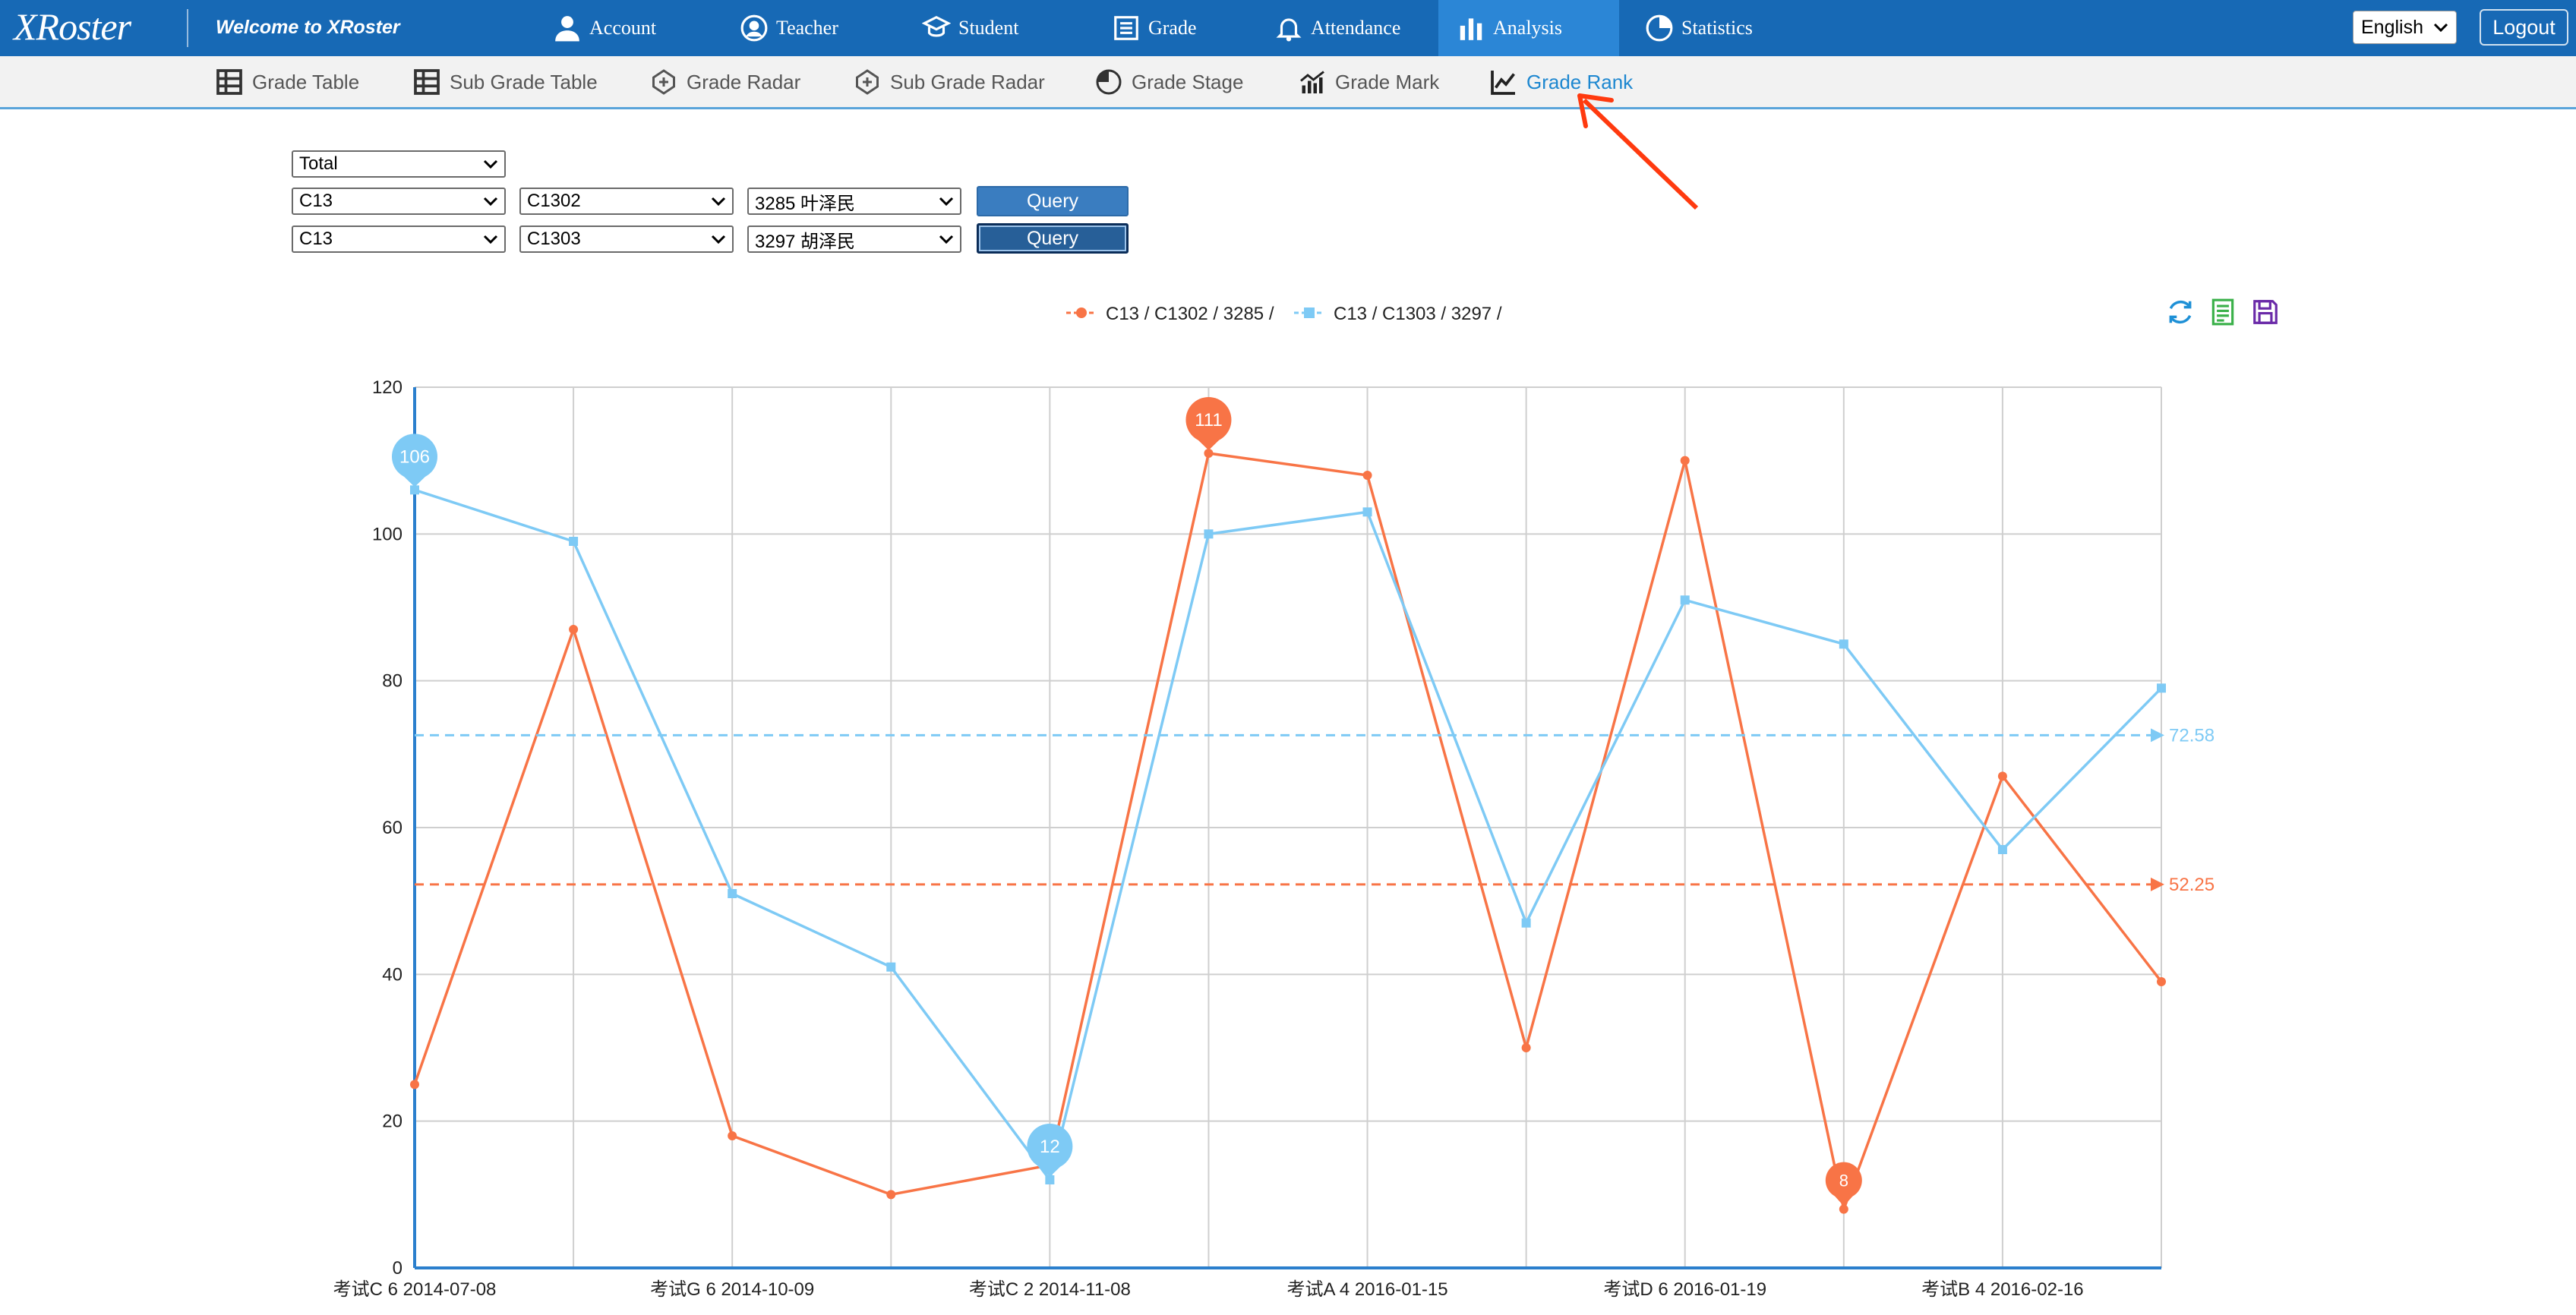 Image resolution: width=2576 pixels, height=1315 pixels. What do you see at coordinates (626, 201) in the screenshot?
I see `class-select-1: C1302` at bounding box center [626, 201].